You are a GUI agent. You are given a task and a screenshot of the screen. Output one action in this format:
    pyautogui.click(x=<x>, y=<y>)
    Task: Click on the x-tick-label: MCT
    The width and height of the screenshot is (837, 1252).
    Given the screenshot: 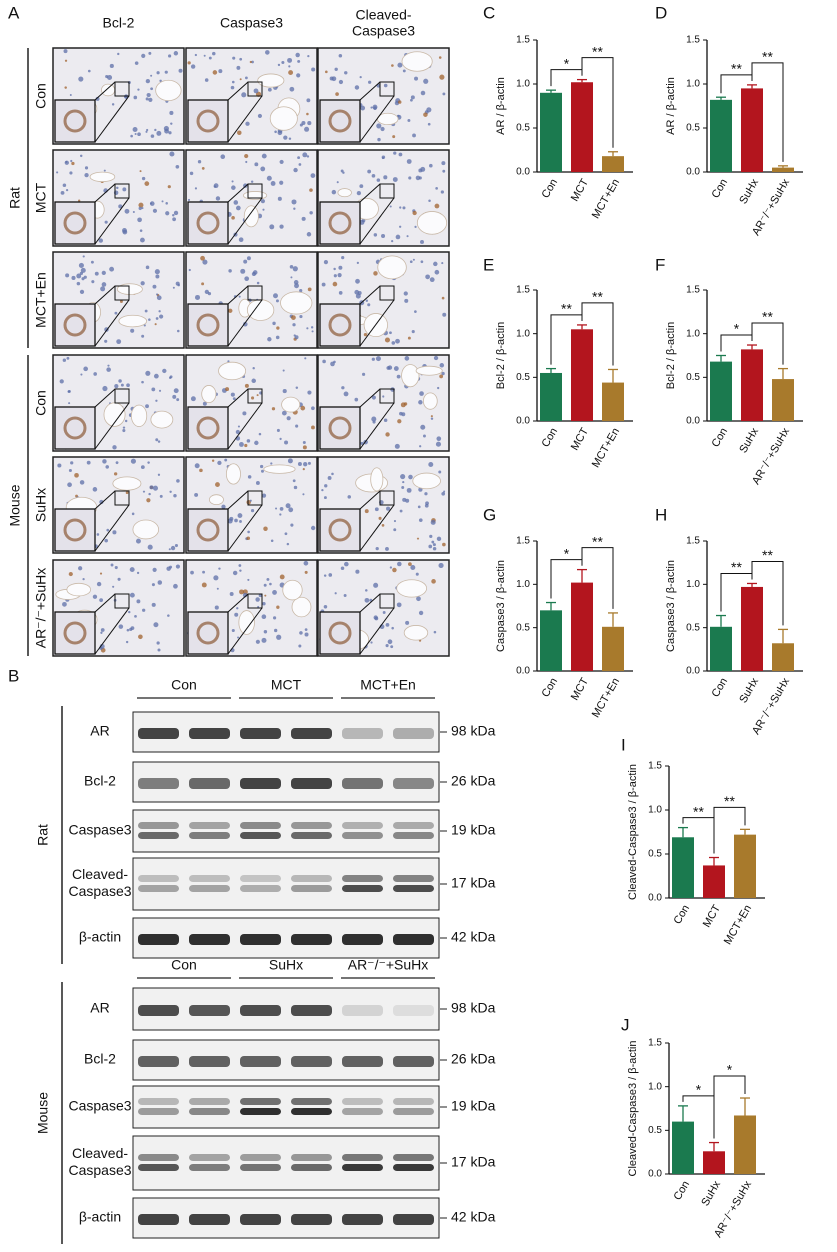 What is the action you would take?
    pyautogui.click(x=712, y=916)
    